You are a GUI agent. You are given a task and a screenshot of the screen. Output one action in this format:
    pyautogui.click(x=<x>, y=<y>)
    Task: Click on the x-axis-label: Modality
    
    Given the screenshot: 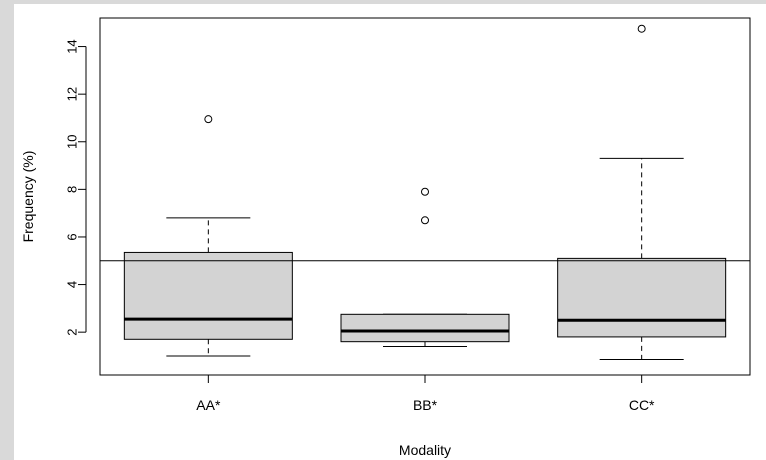 What is the action you would take?
    pyautogui.click(x=425, y=450)
    